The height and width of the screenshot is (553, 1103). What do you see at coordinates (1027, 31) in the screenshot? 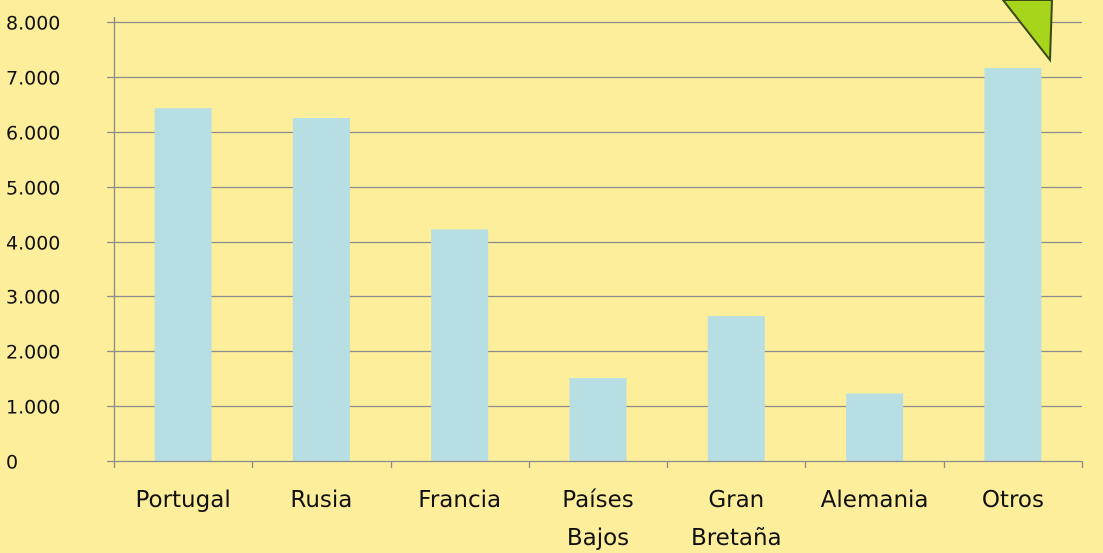
I see `callout-pointer-shape` at bounding box center [1027, 31].